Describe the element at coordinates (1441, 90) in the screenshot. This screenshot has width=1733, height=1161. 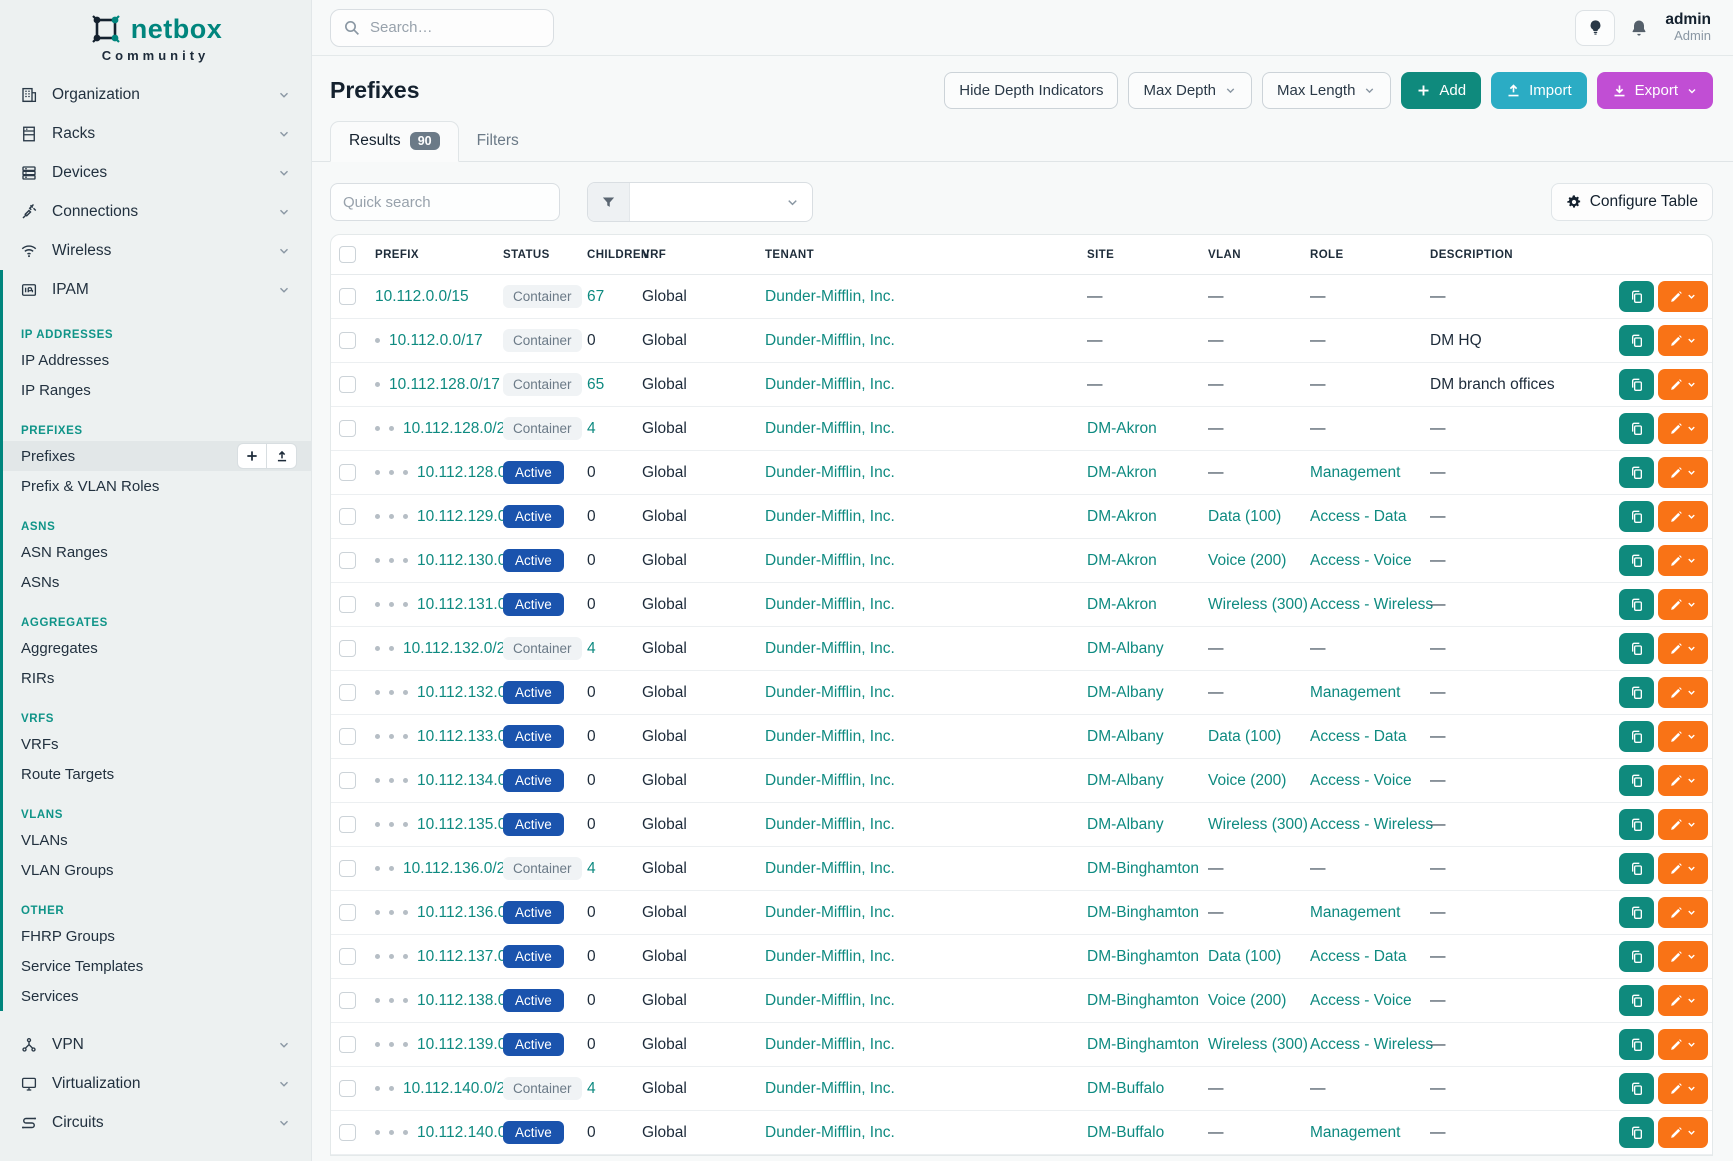
I see `add-button: Add` at that location.